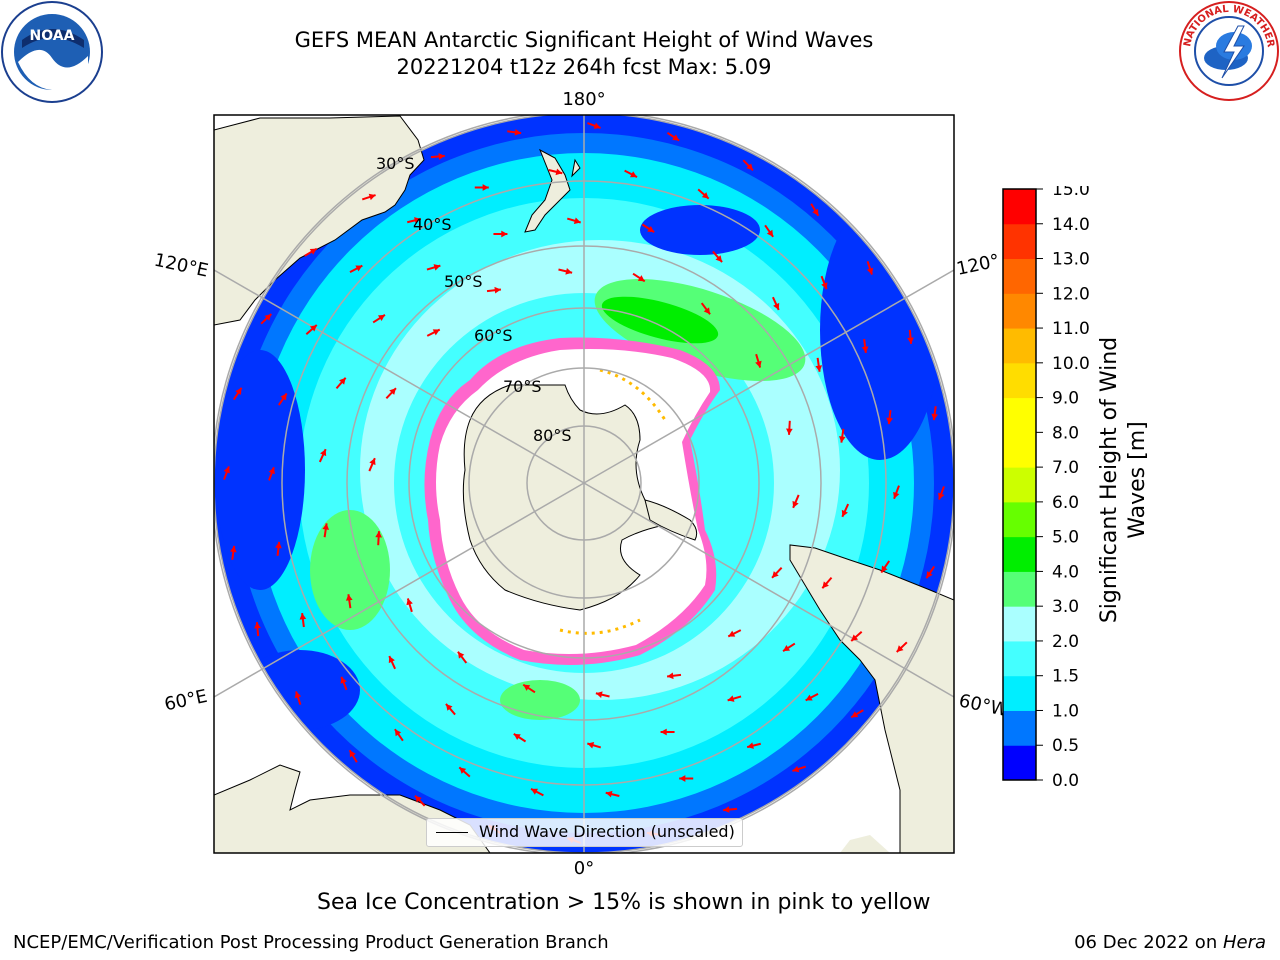 Image resolution: width=1280 pixels, height=960 pixels. I want to click on colorbar-tick-label: 10.0, so click(1071, 364).